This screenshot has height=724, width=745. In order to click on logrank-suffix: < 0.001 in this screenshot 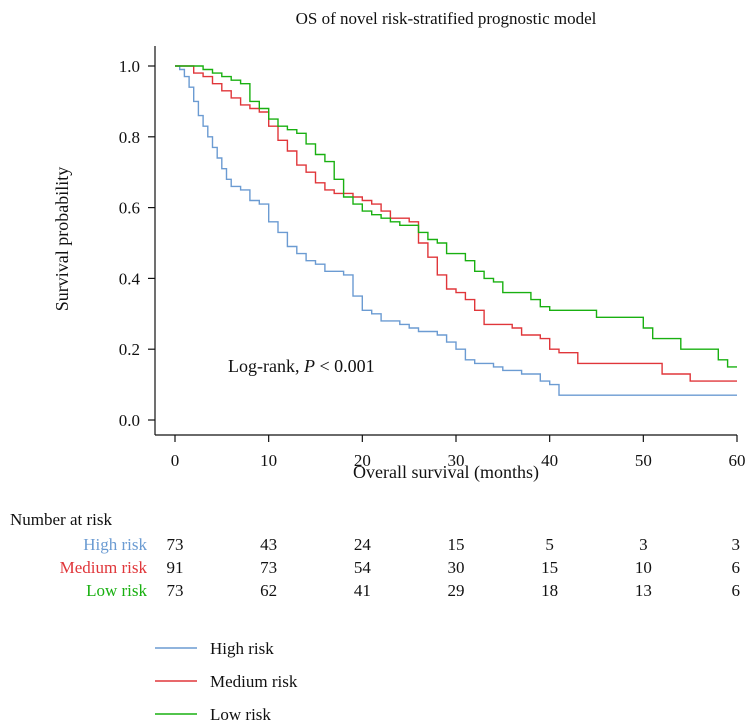, I will do `click(345, 366)`.